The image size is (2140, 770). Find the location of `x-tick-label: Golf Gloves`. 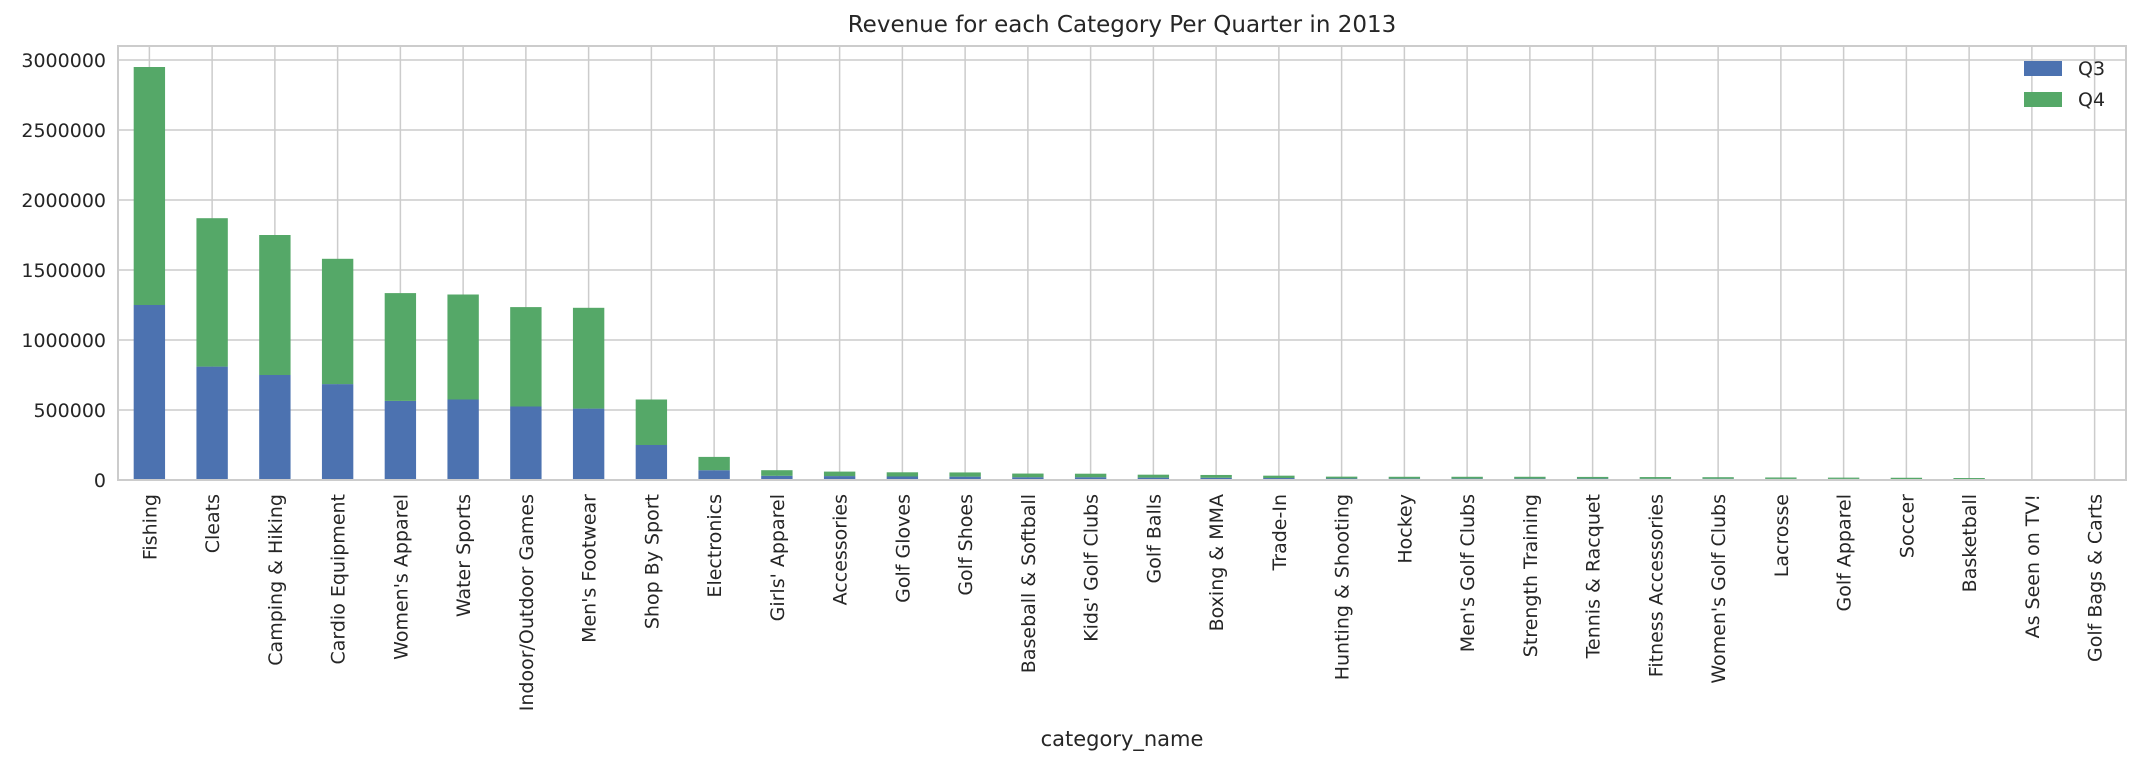

x-tick-label: Golf Gloves is located at coordinates (903, 548).